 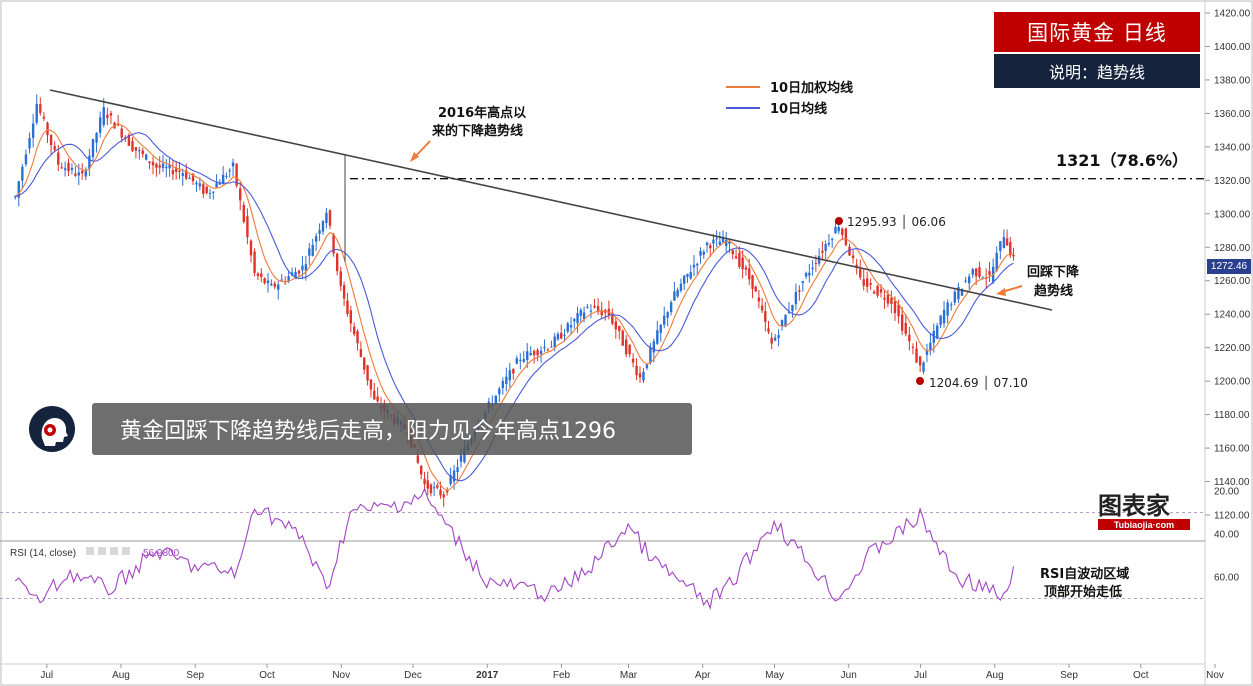 I want to click on rsi-close-icon, so click(x=114, y=551).